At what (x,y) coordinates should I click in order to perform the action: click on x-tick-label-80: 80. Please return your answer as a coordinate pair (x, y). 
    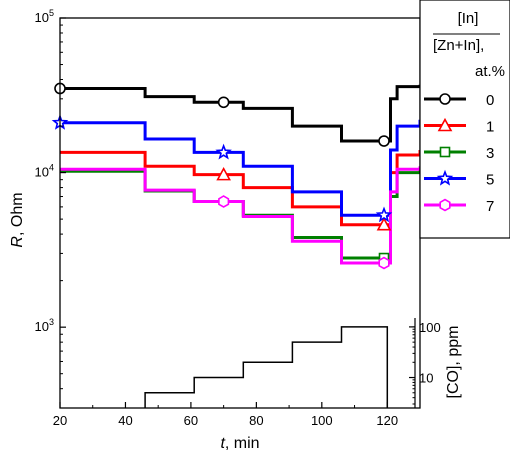
    Looking at the image, I should click on (256, 420).